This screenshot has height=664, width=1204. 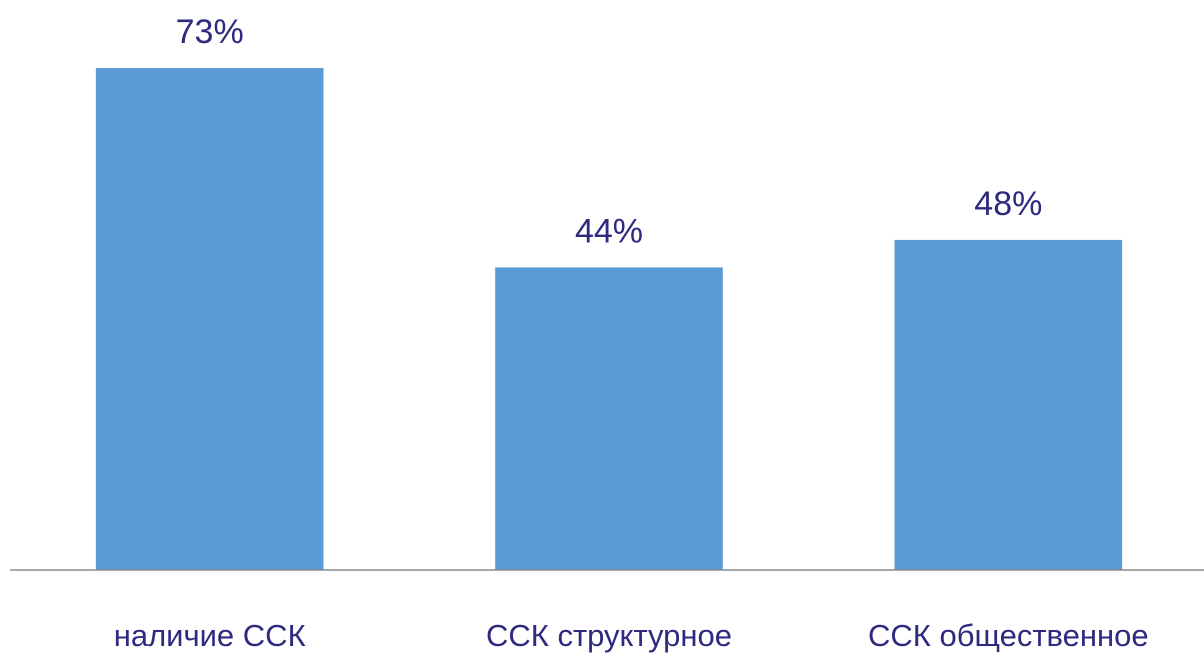 I want to click on x-tick-label: ССК структурное, so click(x=609, y=635).